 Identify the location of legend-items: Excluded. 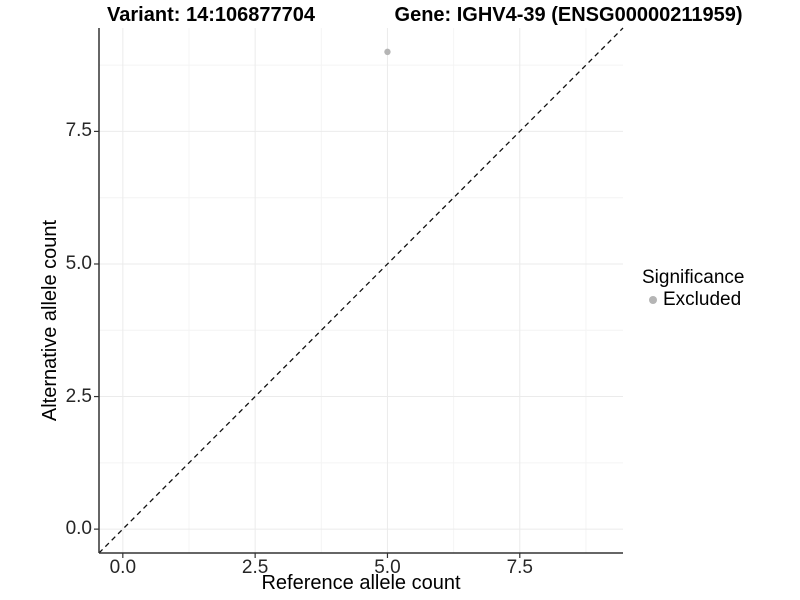
(693, 299).